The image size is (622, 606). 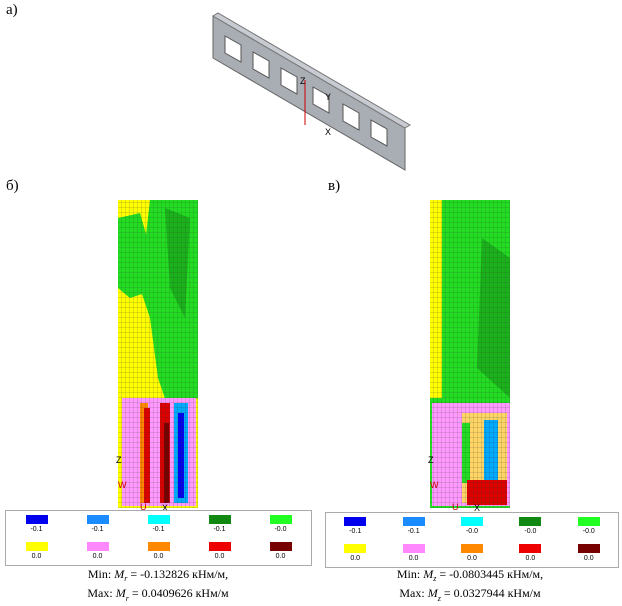 I want to click on caption-line: Min: Mz = -0.0803445 кНм/м,, so click(x=470, y=576).